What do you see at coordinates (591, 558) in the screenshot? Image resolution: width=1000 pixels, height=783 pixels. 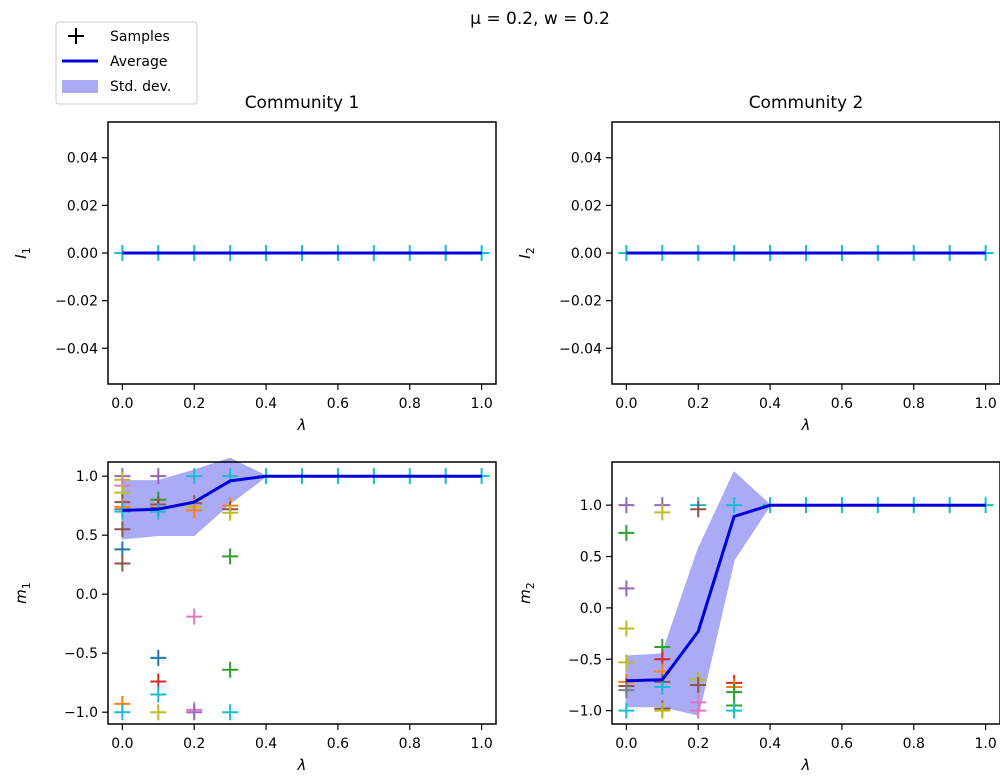 I see `y-tick-label: 0.5` at bounding box center [591, 558].